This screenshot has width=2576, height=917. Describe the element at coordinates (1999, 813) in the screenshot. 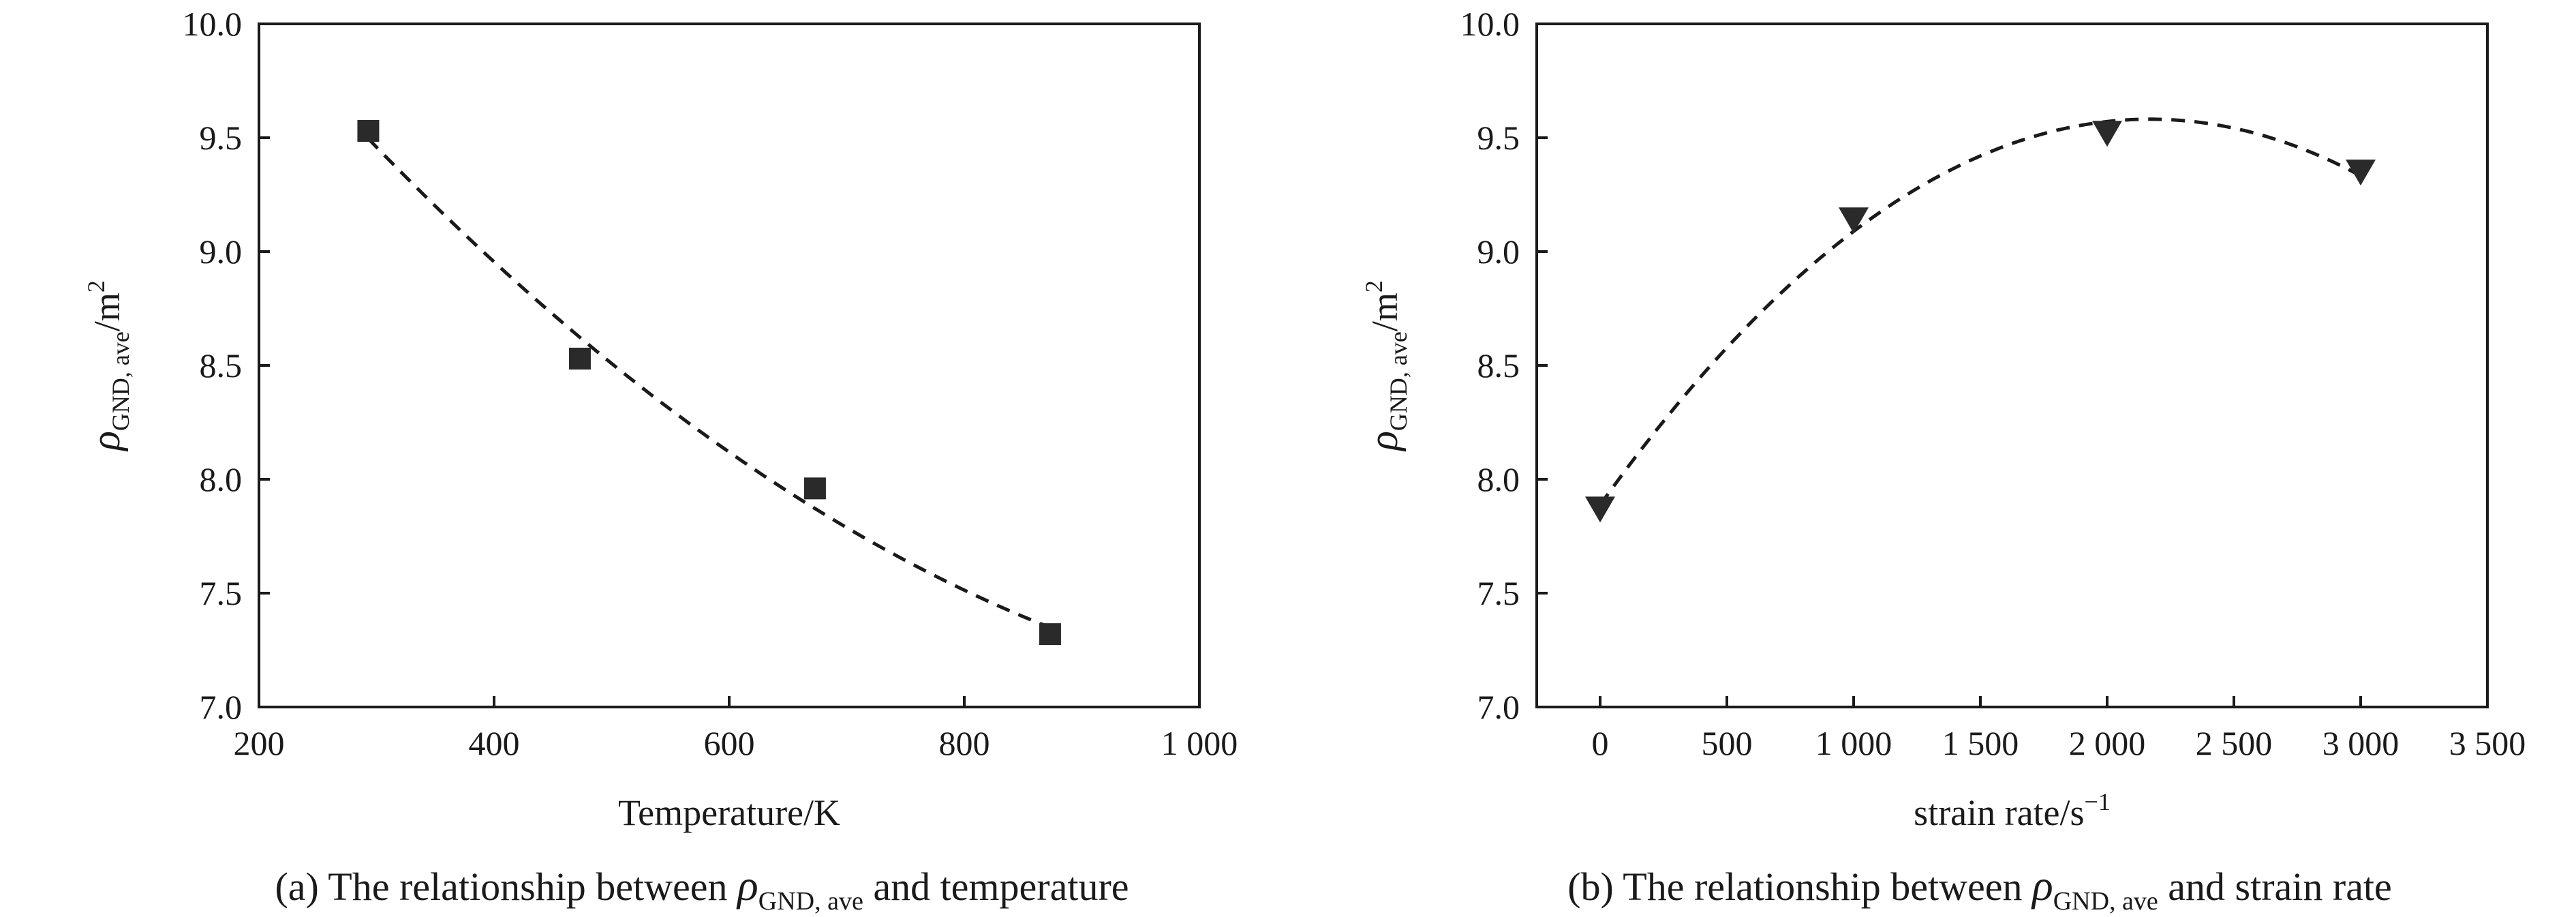

I see `x-axis-label-text: strain rate/s` at that location.